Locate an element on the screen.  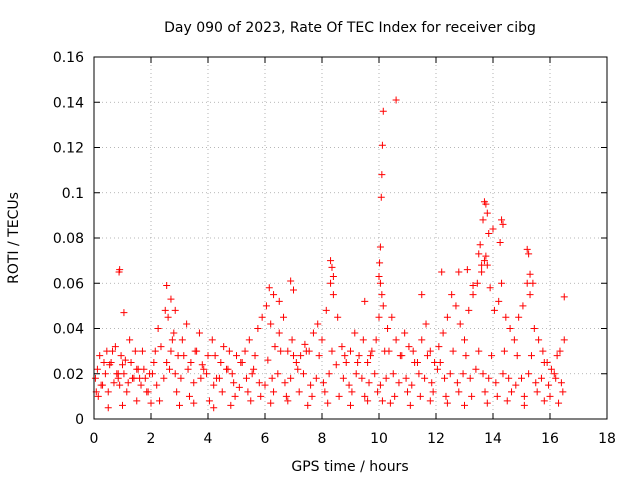
y-tick-label: 0.08 is located at coordinates (68, 239).